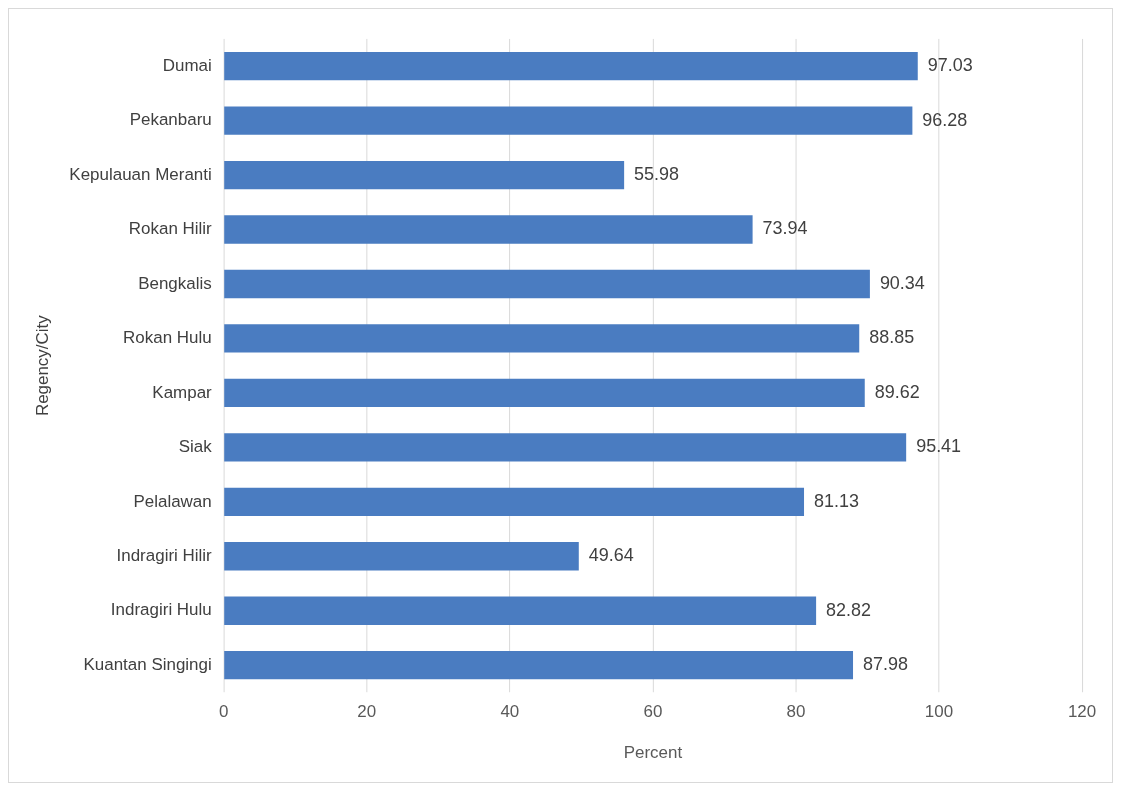 The width and height of the screenshot is (1123, 792). I want to click on data-label: 73.94, so click(785, 228).